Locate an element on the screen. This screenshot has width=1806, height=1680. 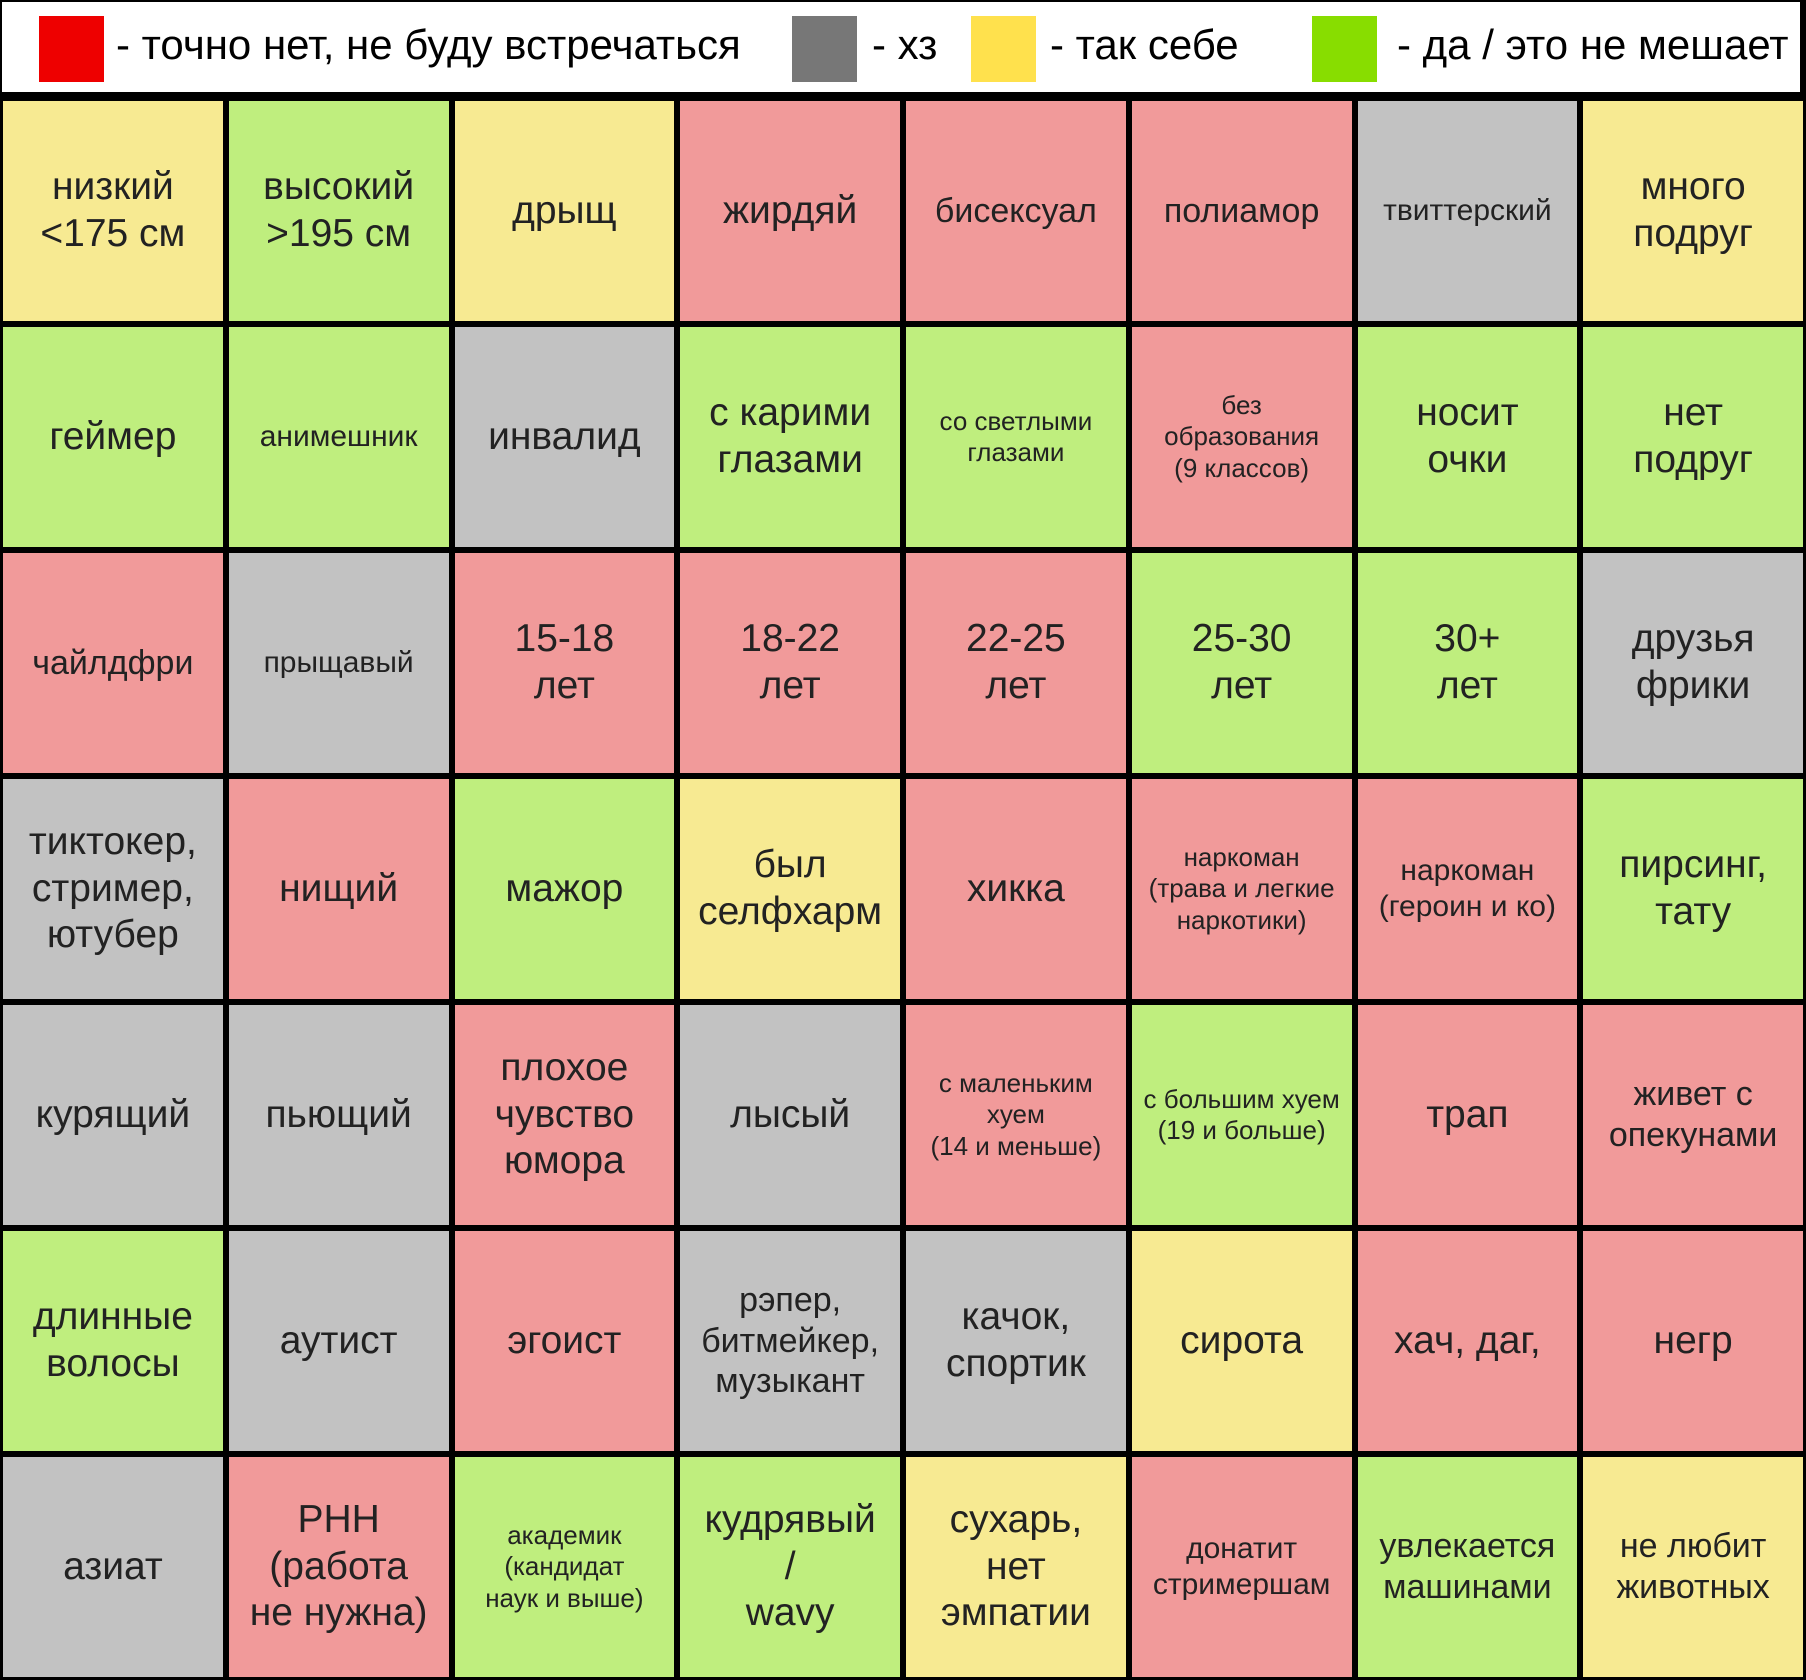
grid-cell: донатит стримершам is located at coordinates (1241, 1567).